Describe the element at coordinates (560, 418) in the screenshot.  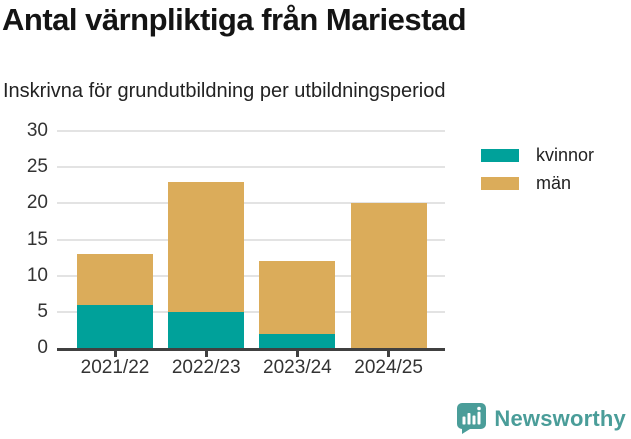
I see `newsworthy-logo-text: Newsworthy` at that location.